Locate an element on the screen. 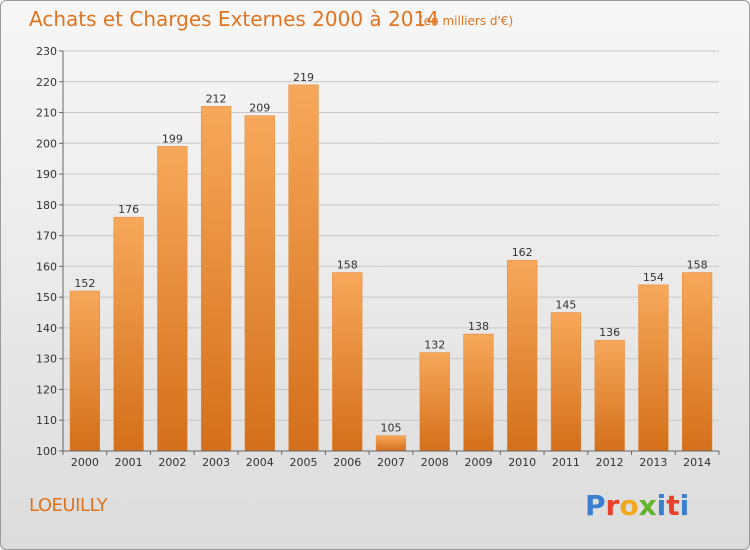  bar-2001 is located at coordinates (128, 334).